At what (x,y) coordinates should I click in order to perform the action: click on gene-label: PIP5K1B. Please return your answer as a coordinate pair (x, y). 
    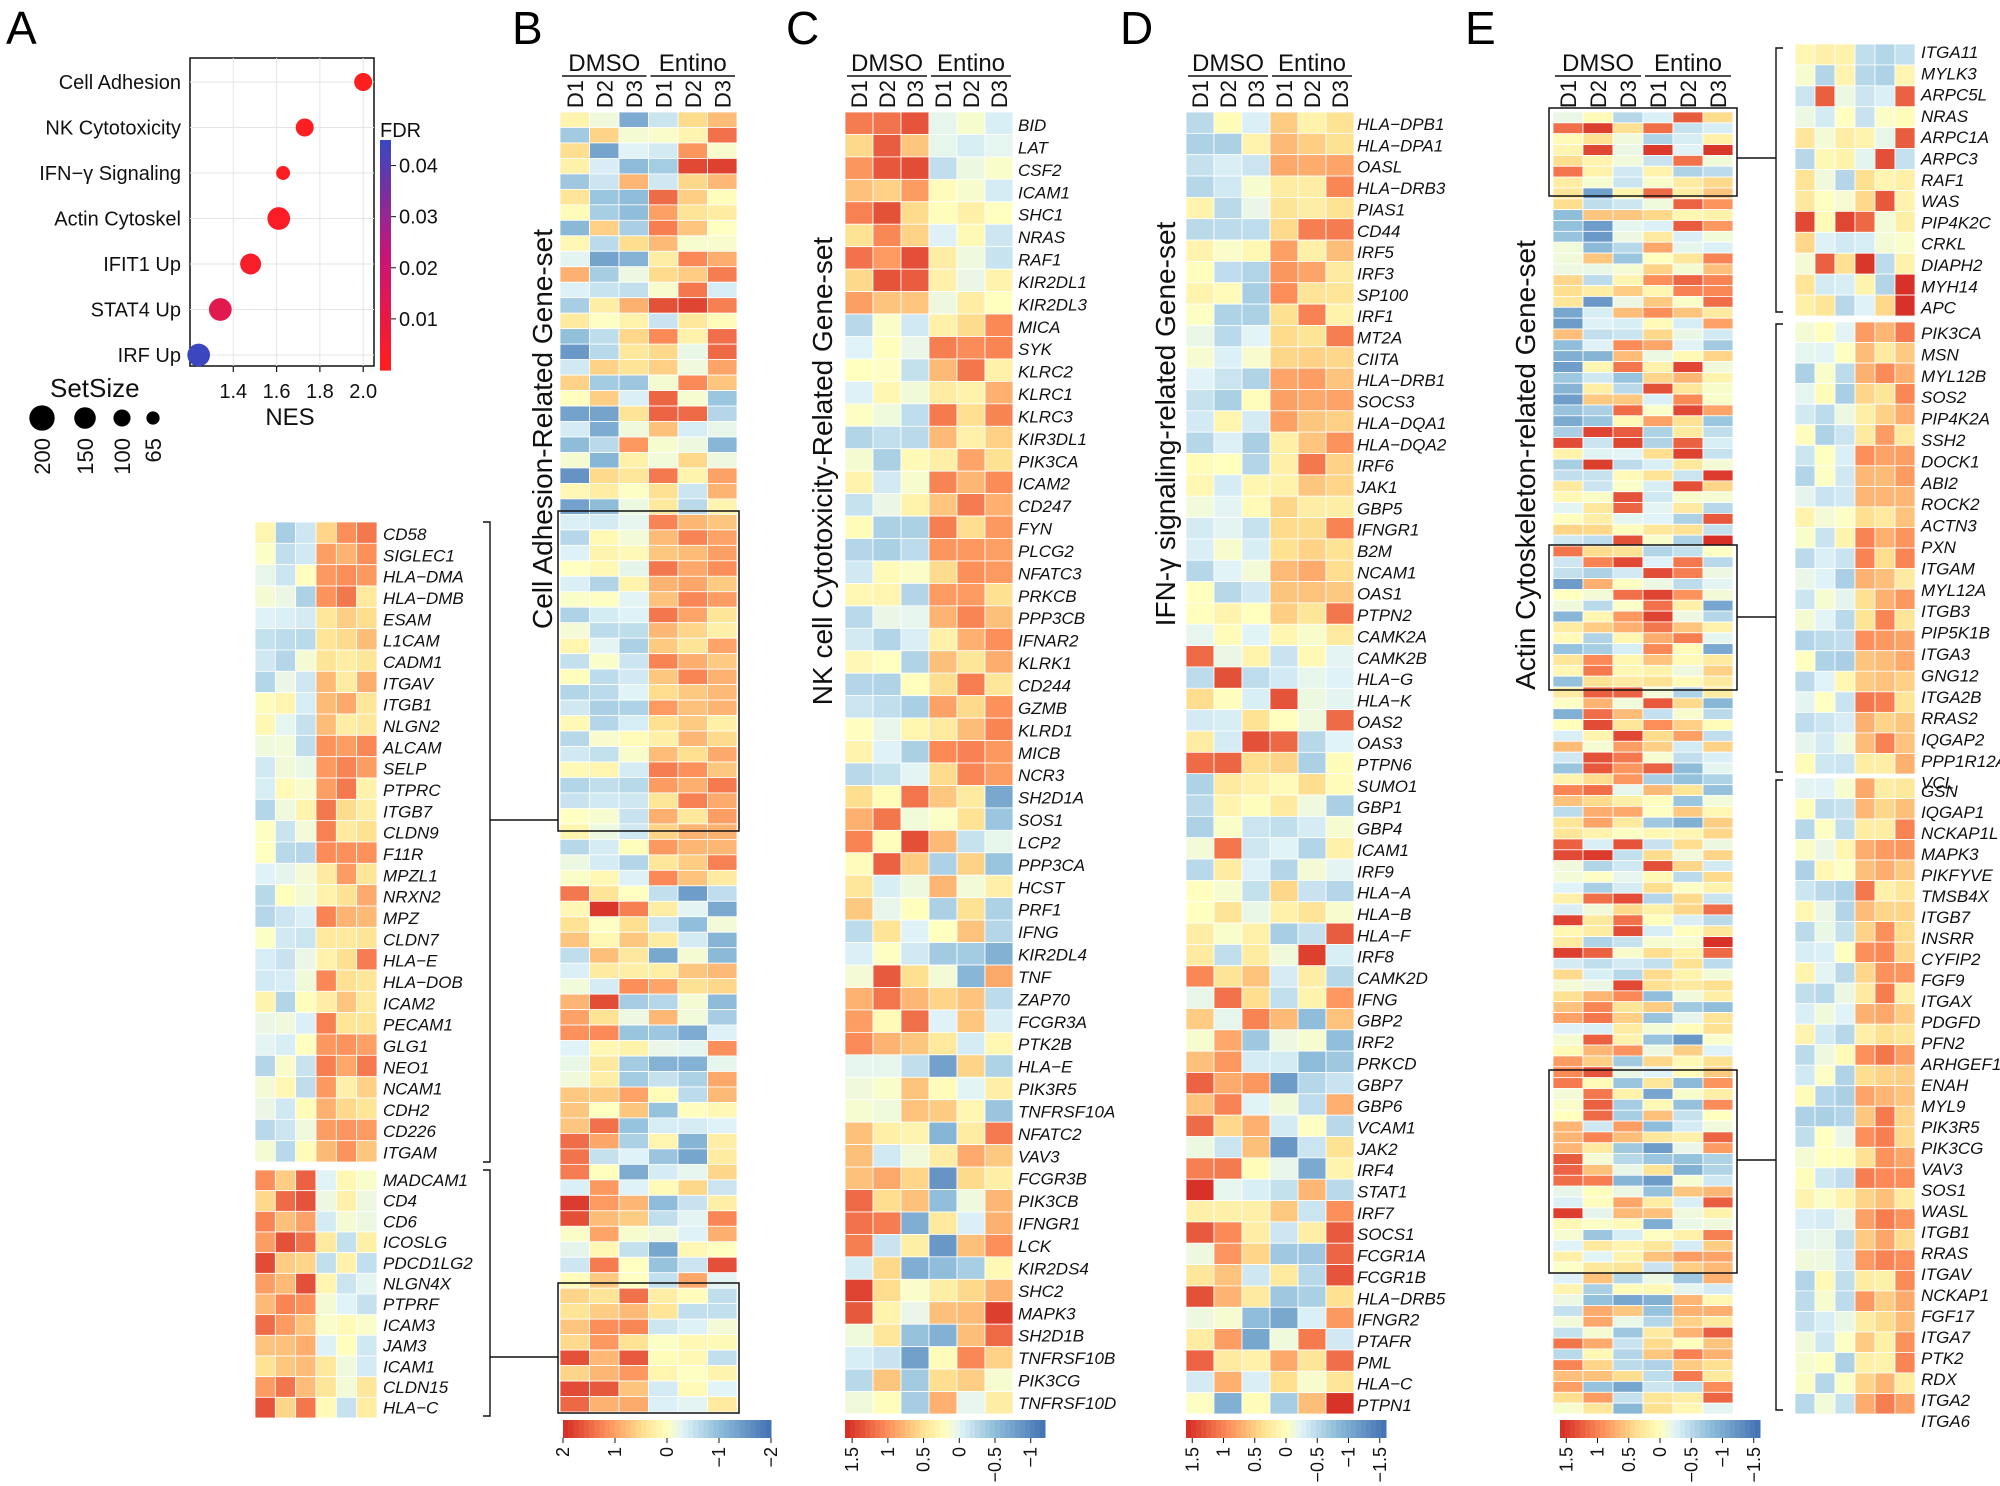
    Looking at the image, I should click on (1955, 633).